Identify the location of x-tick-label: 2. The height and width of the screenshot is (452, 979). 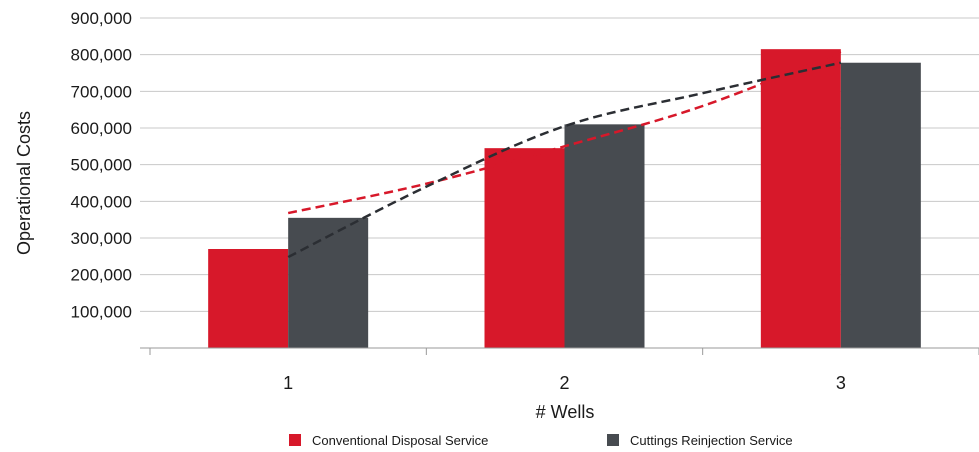
(564, 383).